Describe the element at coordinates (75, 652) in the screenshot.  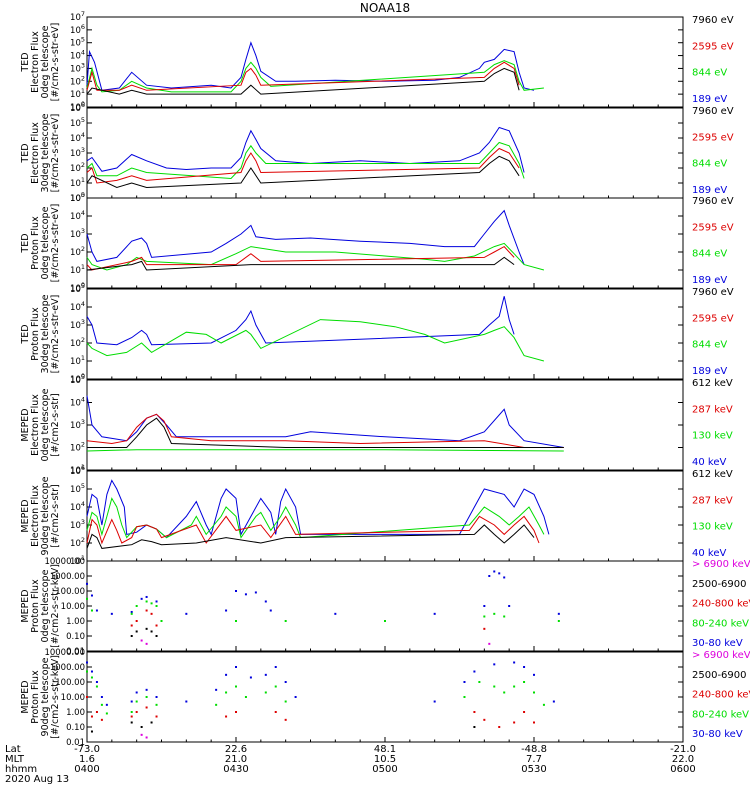
I see `y-tick-label: 0.01` at that location.